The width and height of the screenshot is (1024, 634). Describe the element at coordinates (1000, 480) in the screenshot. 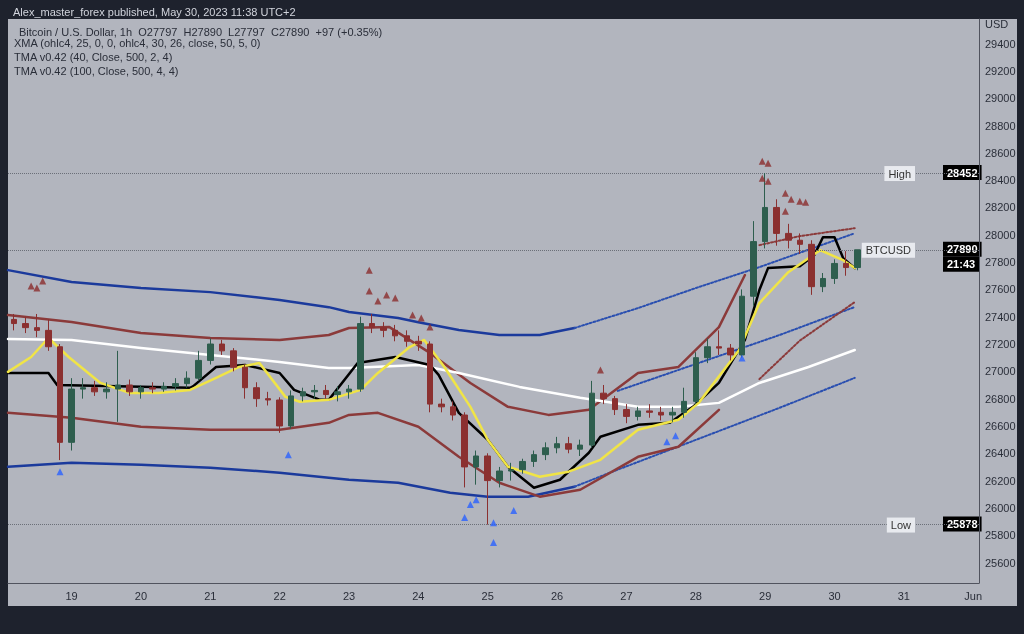

I see `y-tick-label: 26200` at that location.